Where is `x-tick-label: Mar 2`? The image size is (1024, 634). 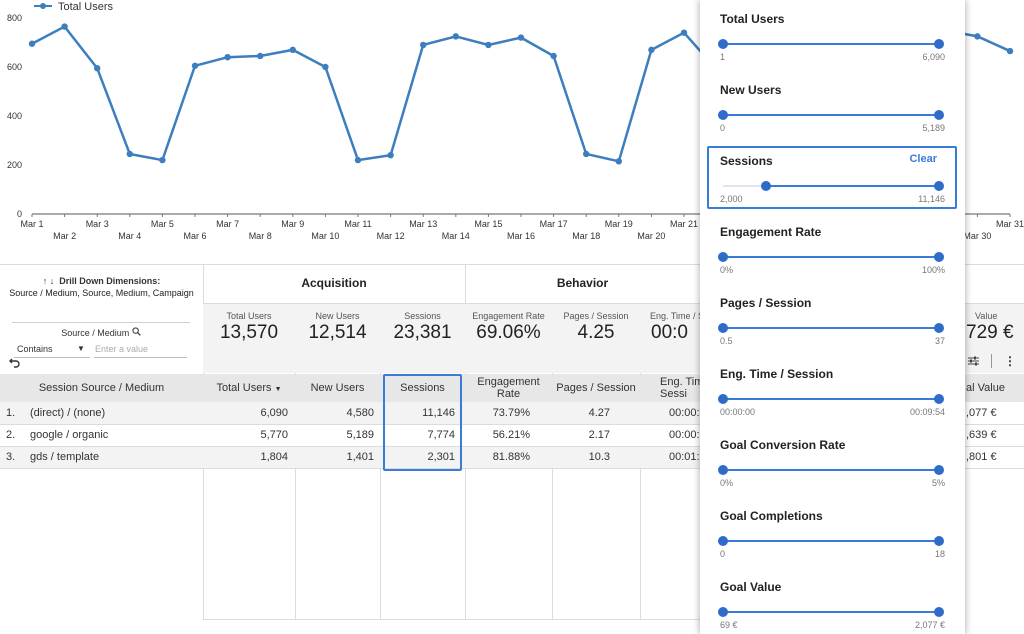 x-tick-label: Mar 2 is located at coordinates (64, 236).